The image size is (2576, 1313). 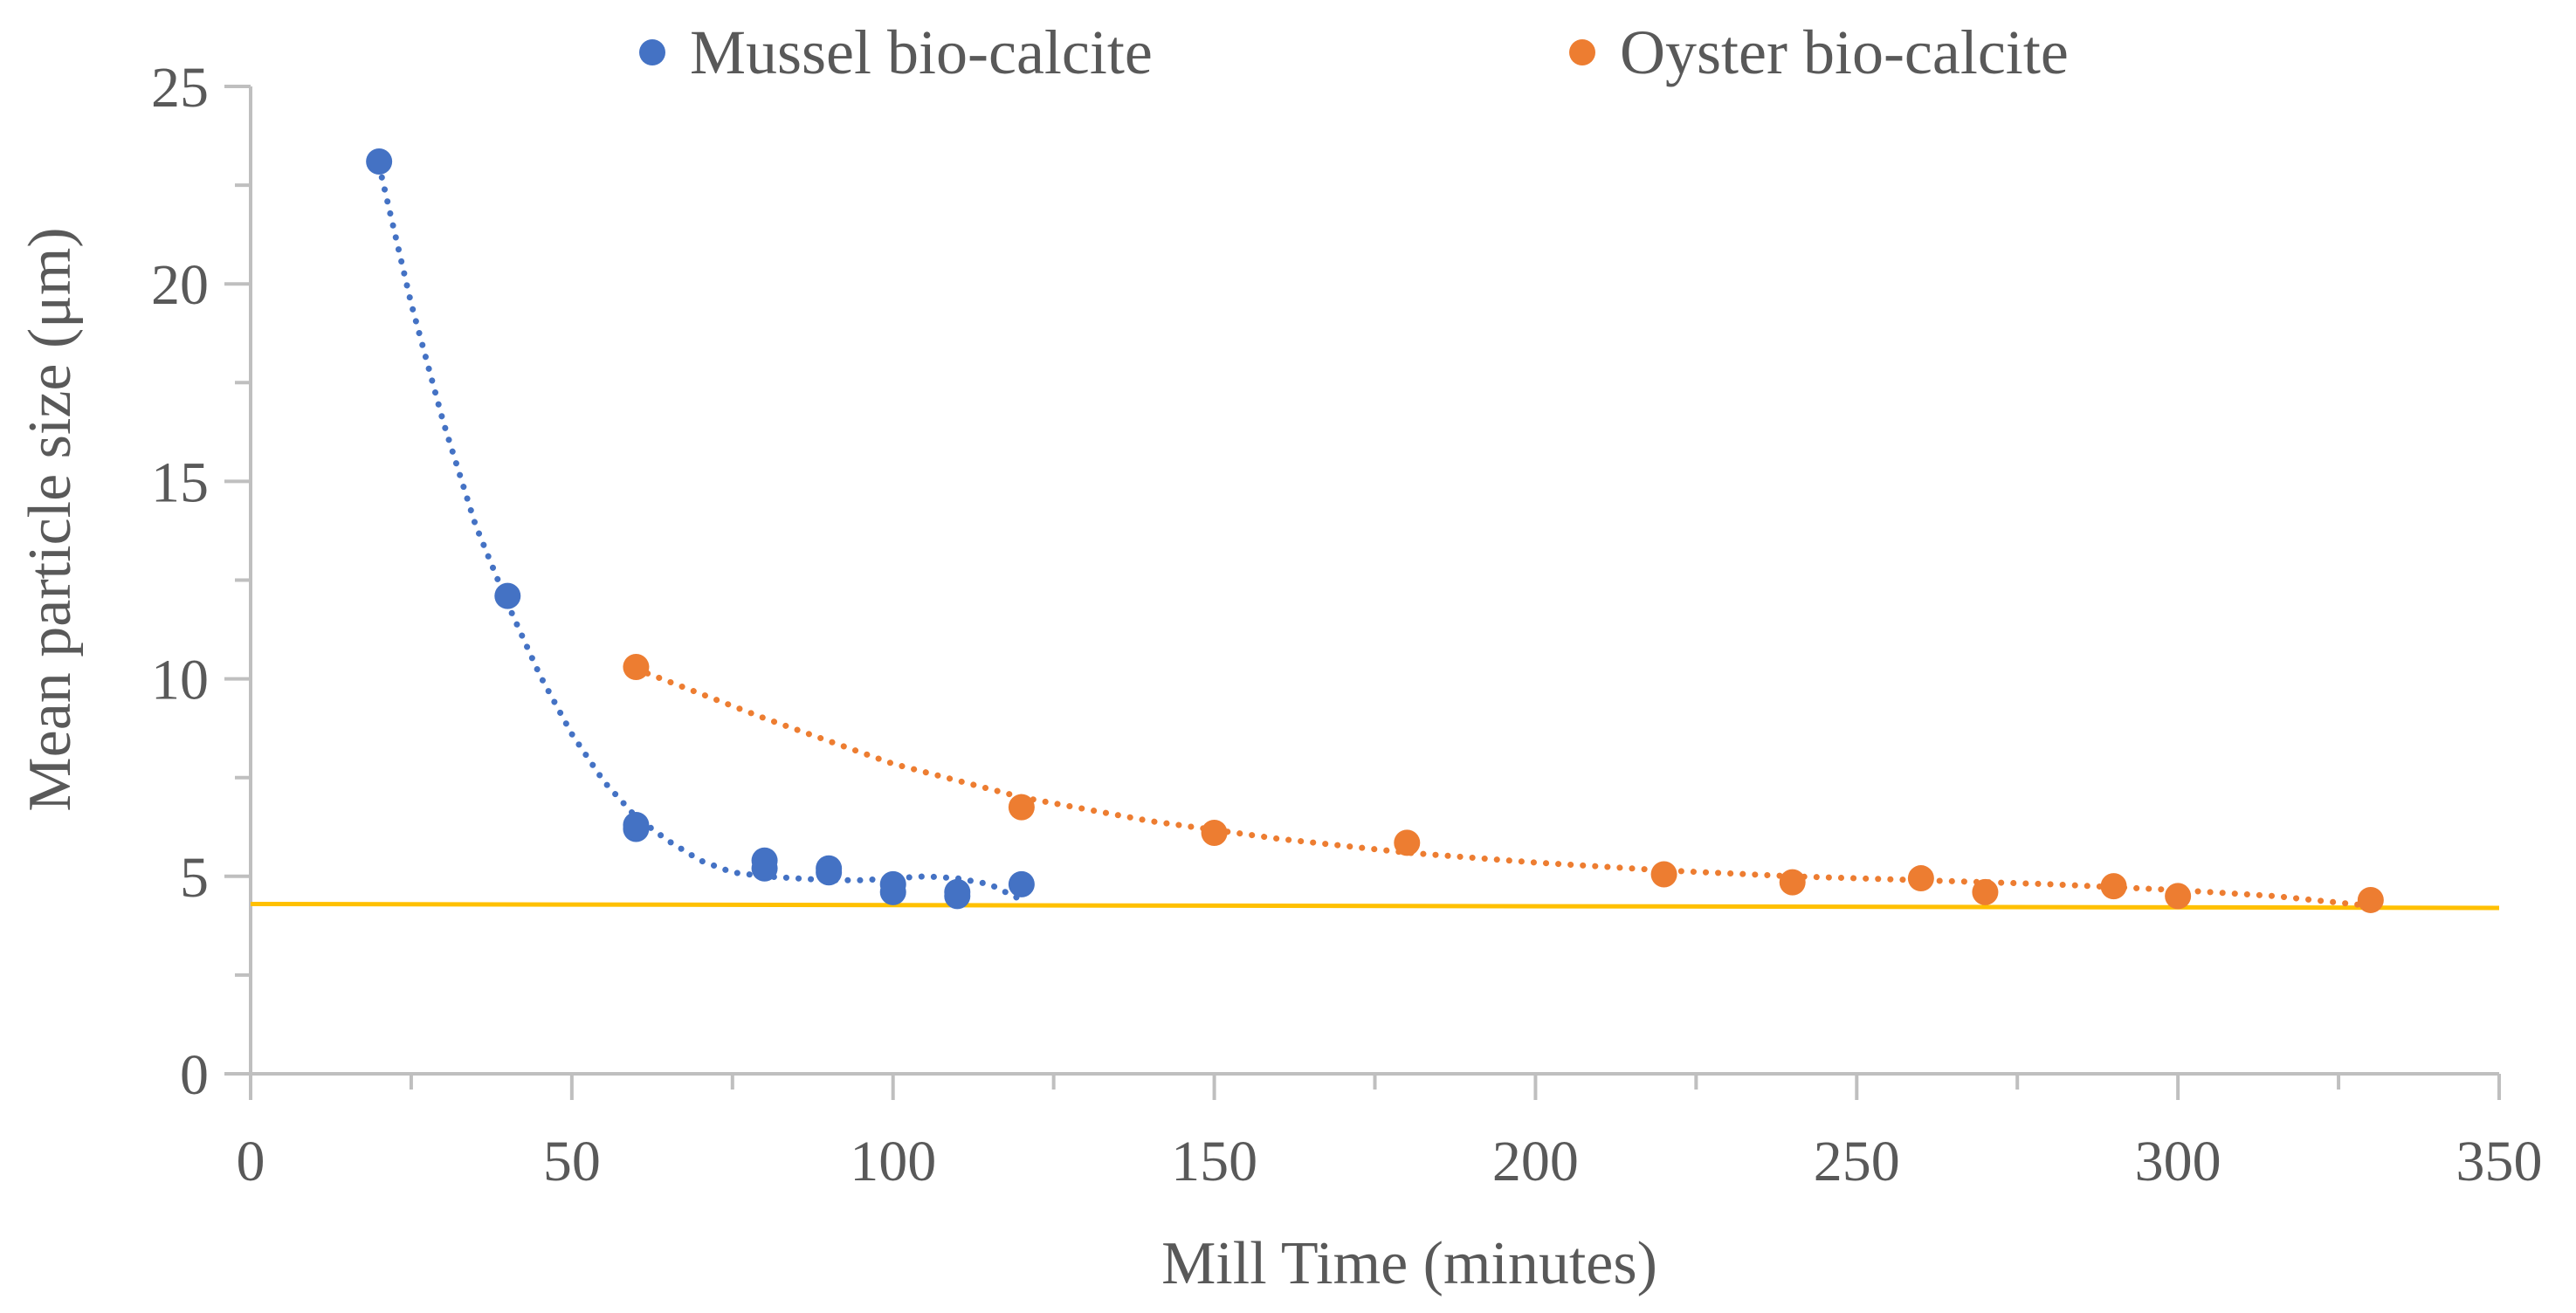 What do you see at coordinates (1375, 906) in the screenshot?
I see `reference-line` at bounding box center [1375, 906].